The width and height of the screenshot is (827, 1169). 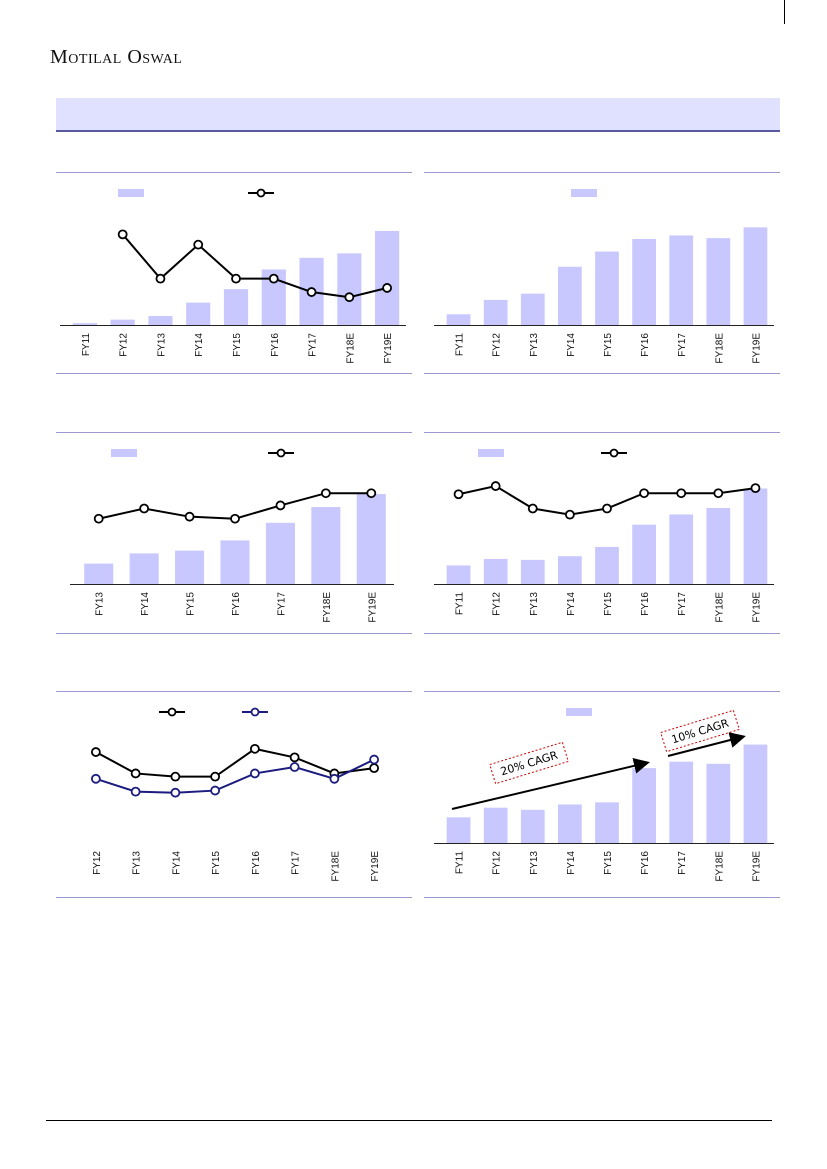 I want to click on cagr-label-box: 10% CAGR, so click(x=700, y=731).